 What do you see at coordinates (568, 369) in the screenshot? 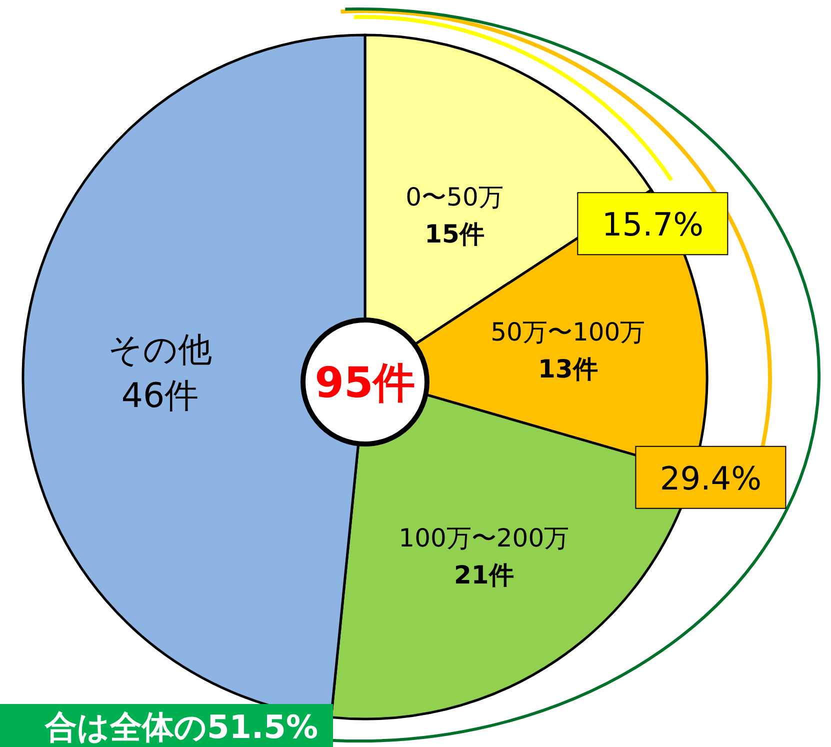
I see `data-label: 13件` at bounding box center [568, 369].